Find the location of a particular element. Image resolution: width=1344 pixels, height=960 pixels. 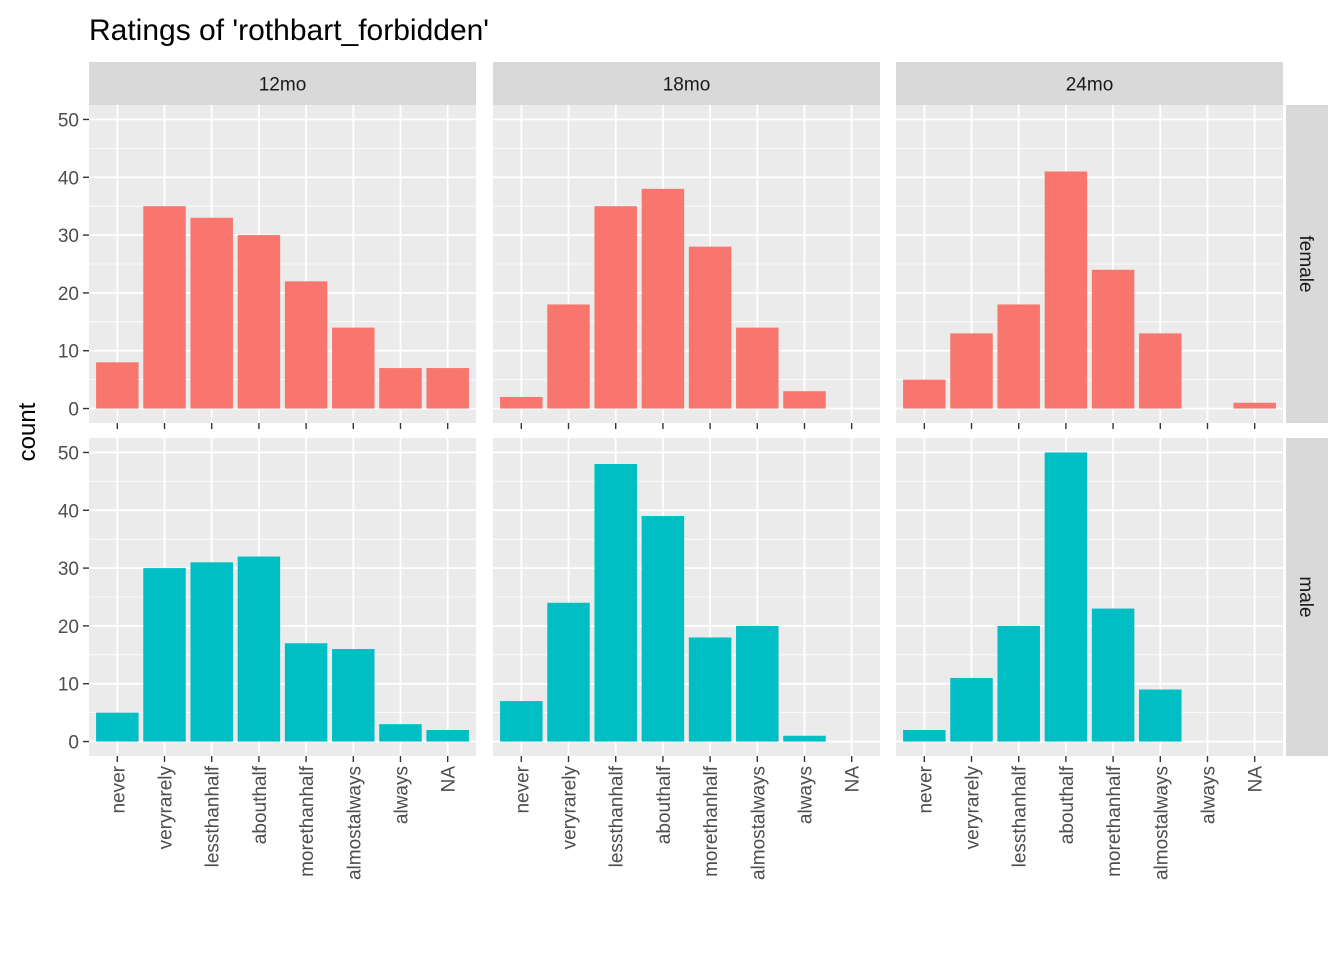

panel-female-12mo: 0 10 20 30 40 50 12mo is located at coordinates (267, 245).